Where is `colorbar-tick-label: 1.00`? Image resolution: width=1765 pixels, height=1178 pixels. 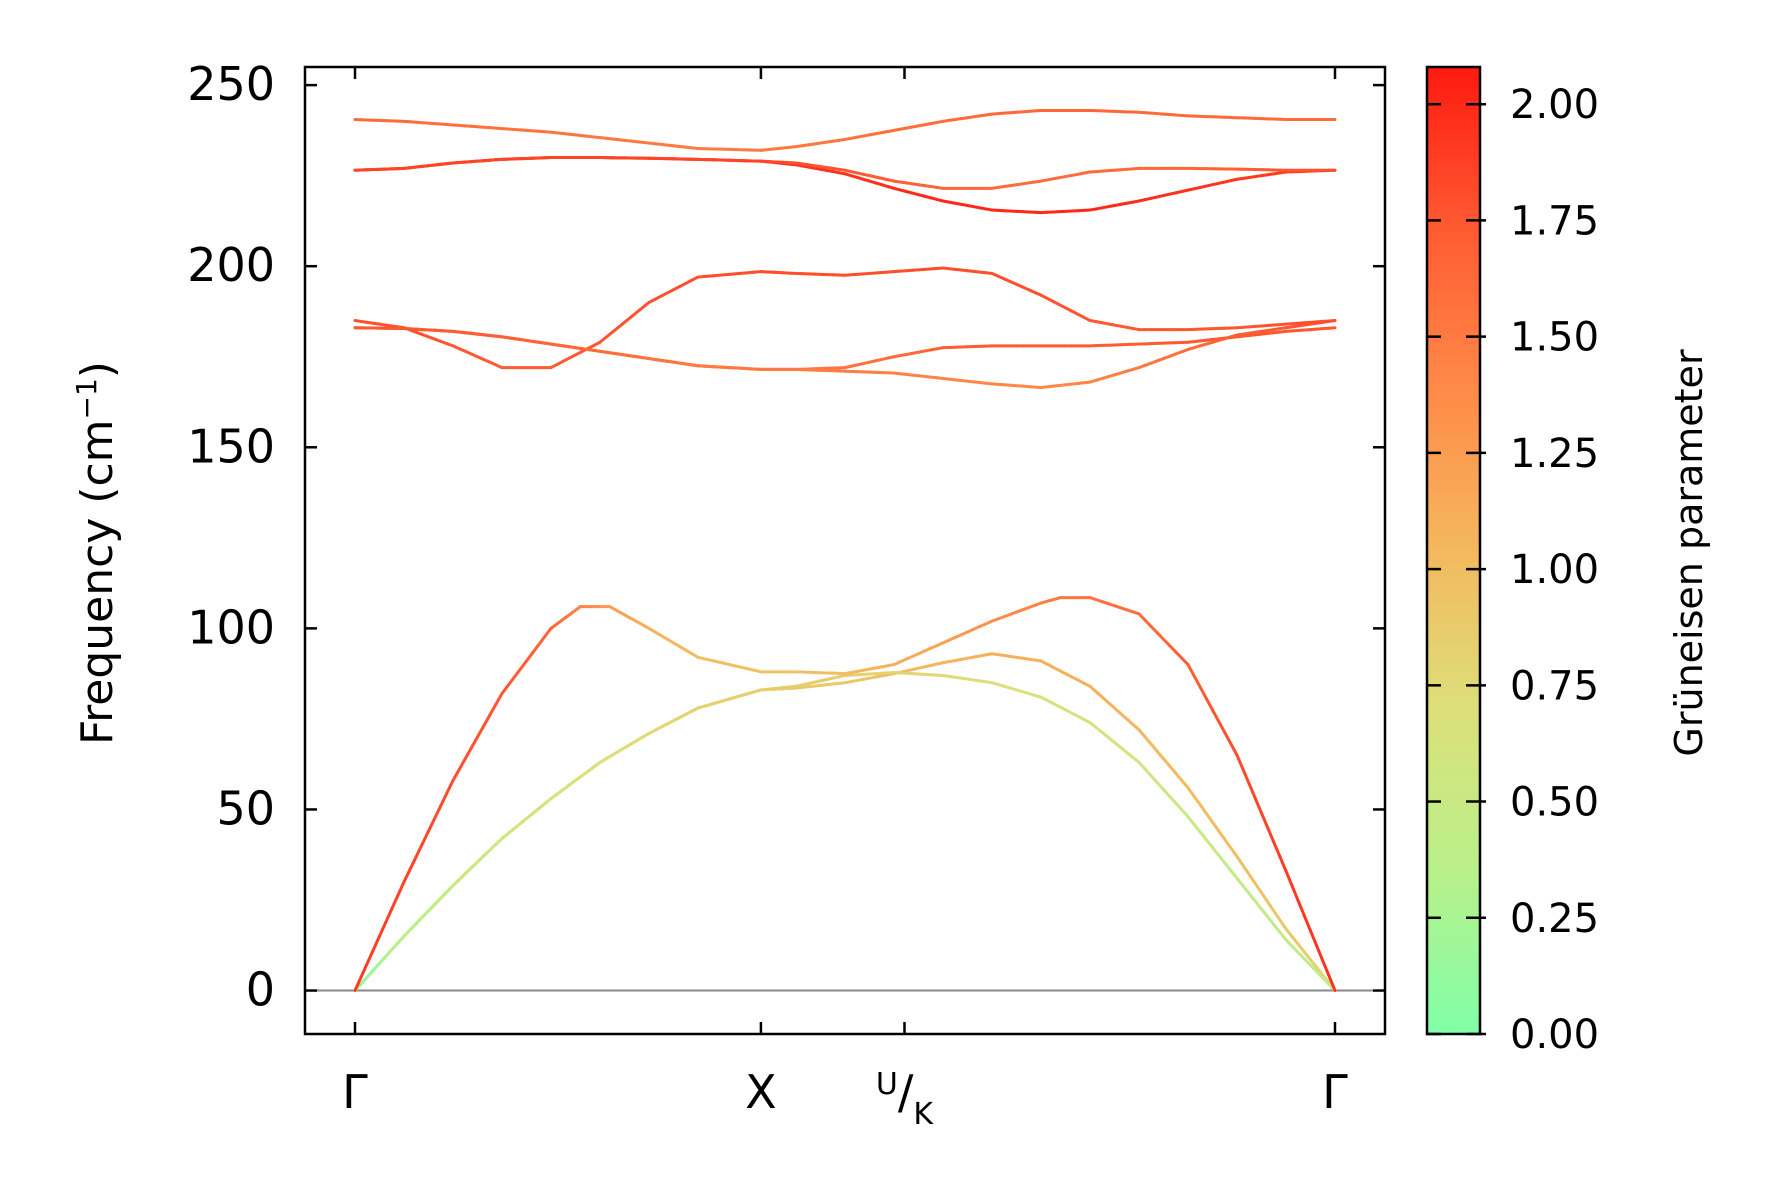 colorbar-tick-label: 1.00 is located at coordinates (1554, 570).